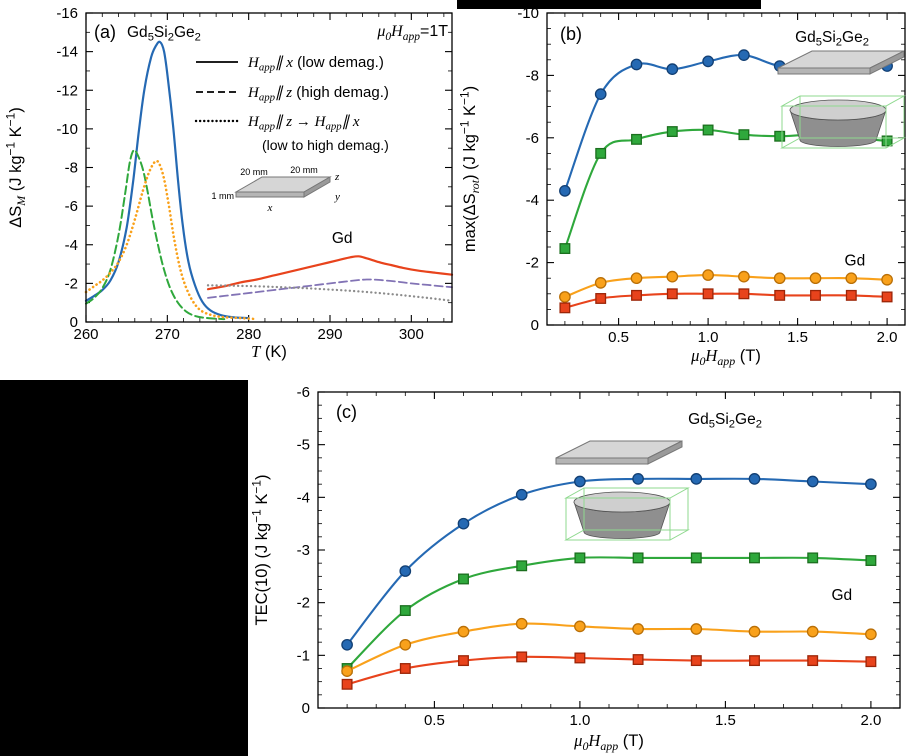  Describe the element at coordinates (105, 32) in the screenshot. I see `panel-letter: (a)` at that location.